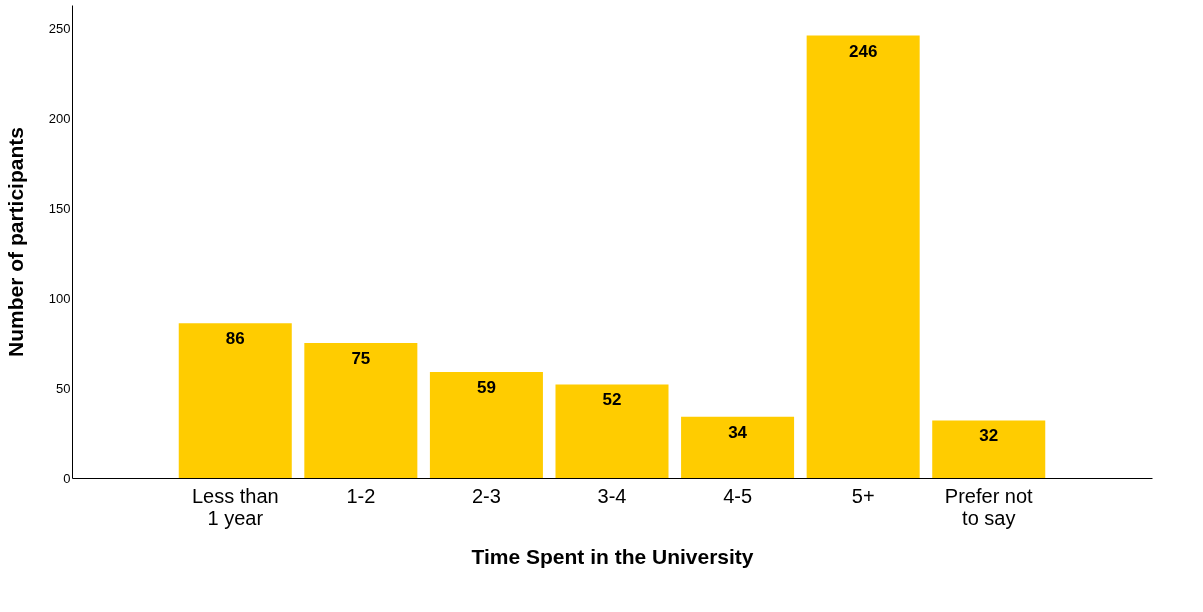 The width and height of the screenshot is (1203, 612). Describe the element at coordinates (59, 28) in the screenshot. I see `y-tick-label: 250` at that location.